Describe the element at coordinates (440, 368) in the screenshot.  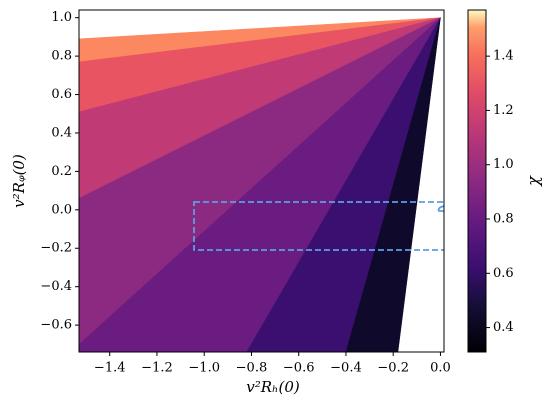
I see `x-tick-label: 0.0` at that location.